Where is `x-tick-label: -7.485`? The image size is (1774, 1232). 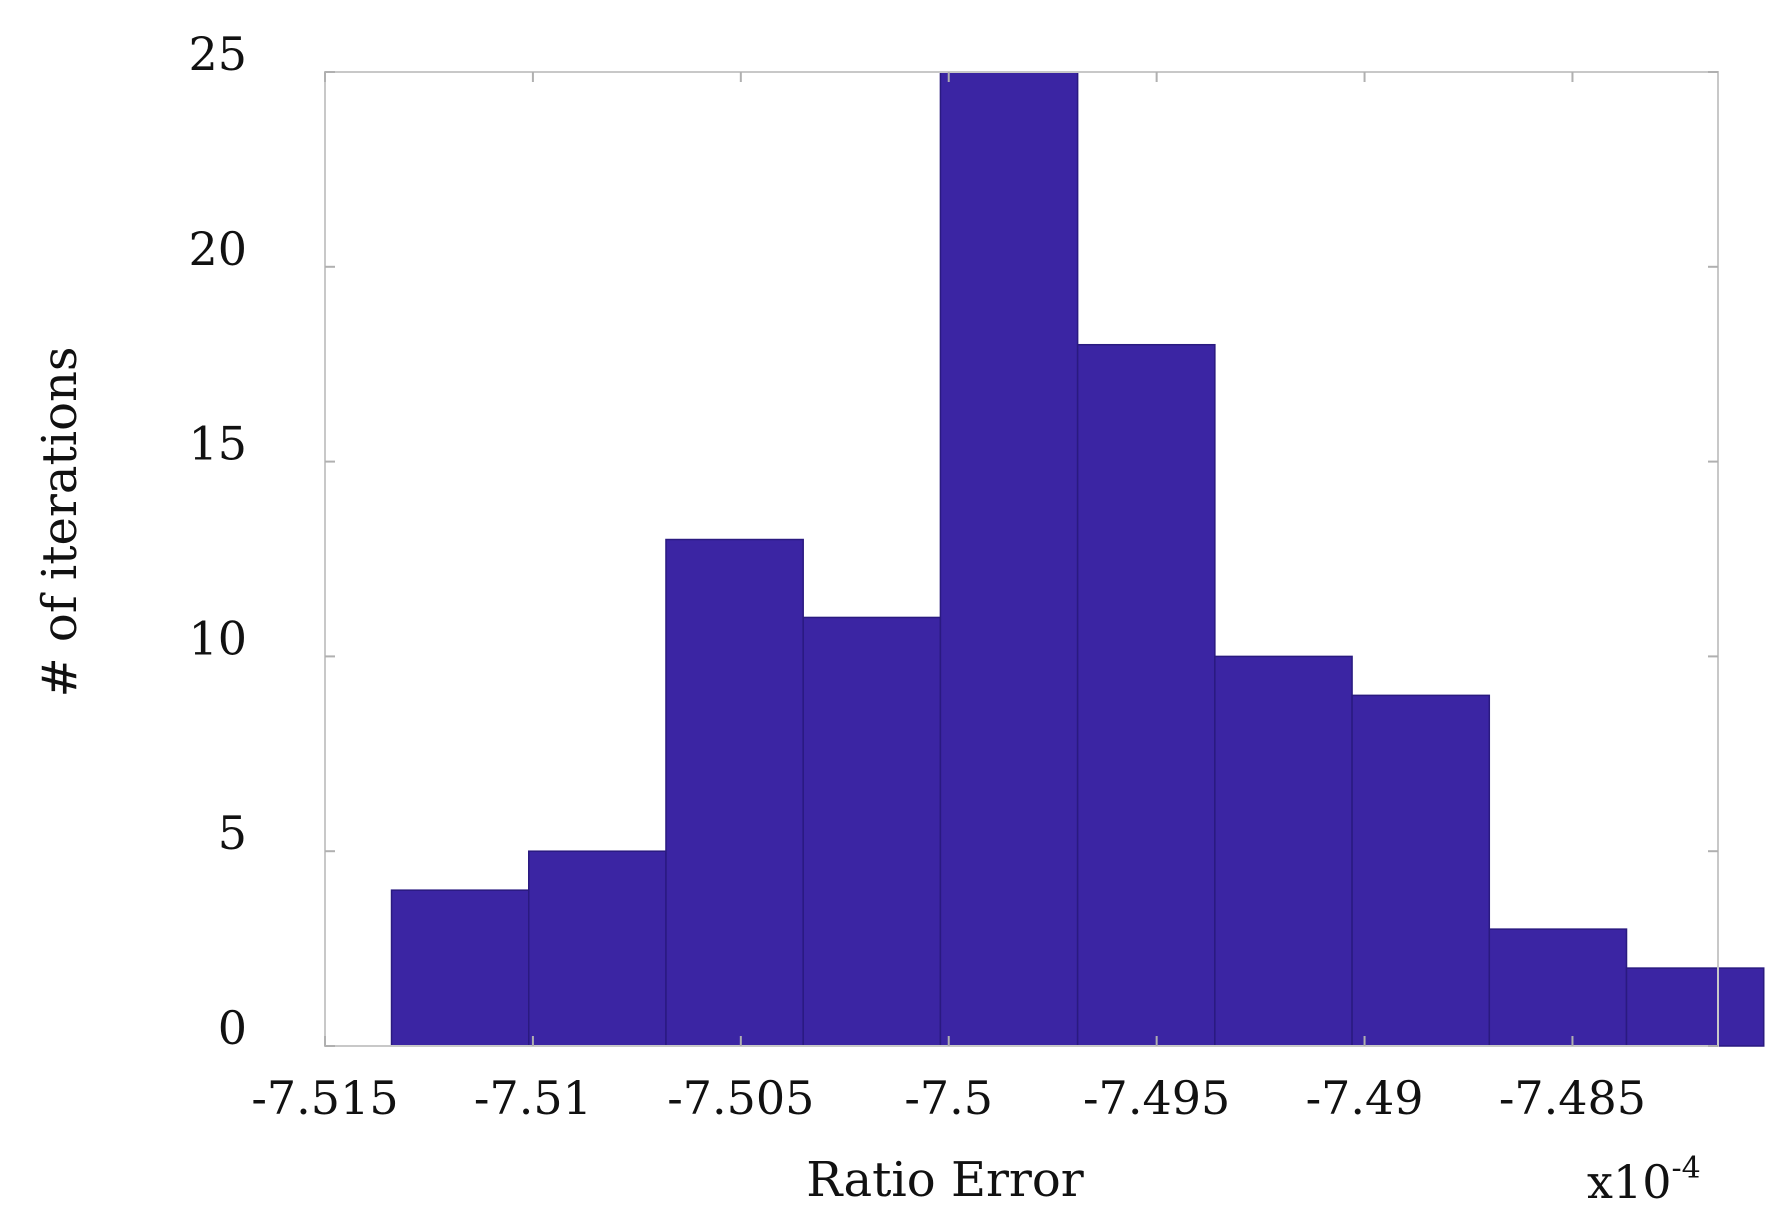
x-tick-label: -7.485 is located at coordinates (1572, 1098).